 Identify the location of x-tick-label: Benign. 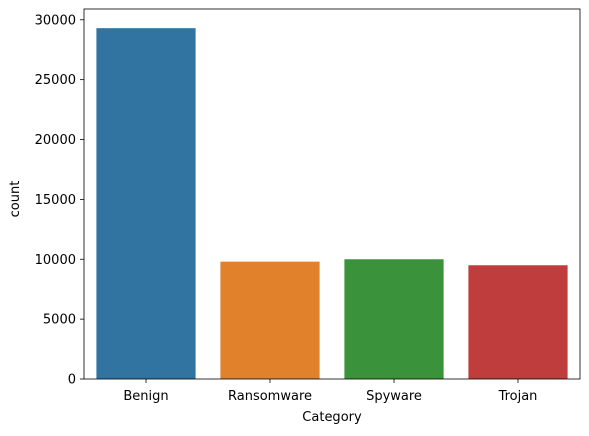
(145, 396).